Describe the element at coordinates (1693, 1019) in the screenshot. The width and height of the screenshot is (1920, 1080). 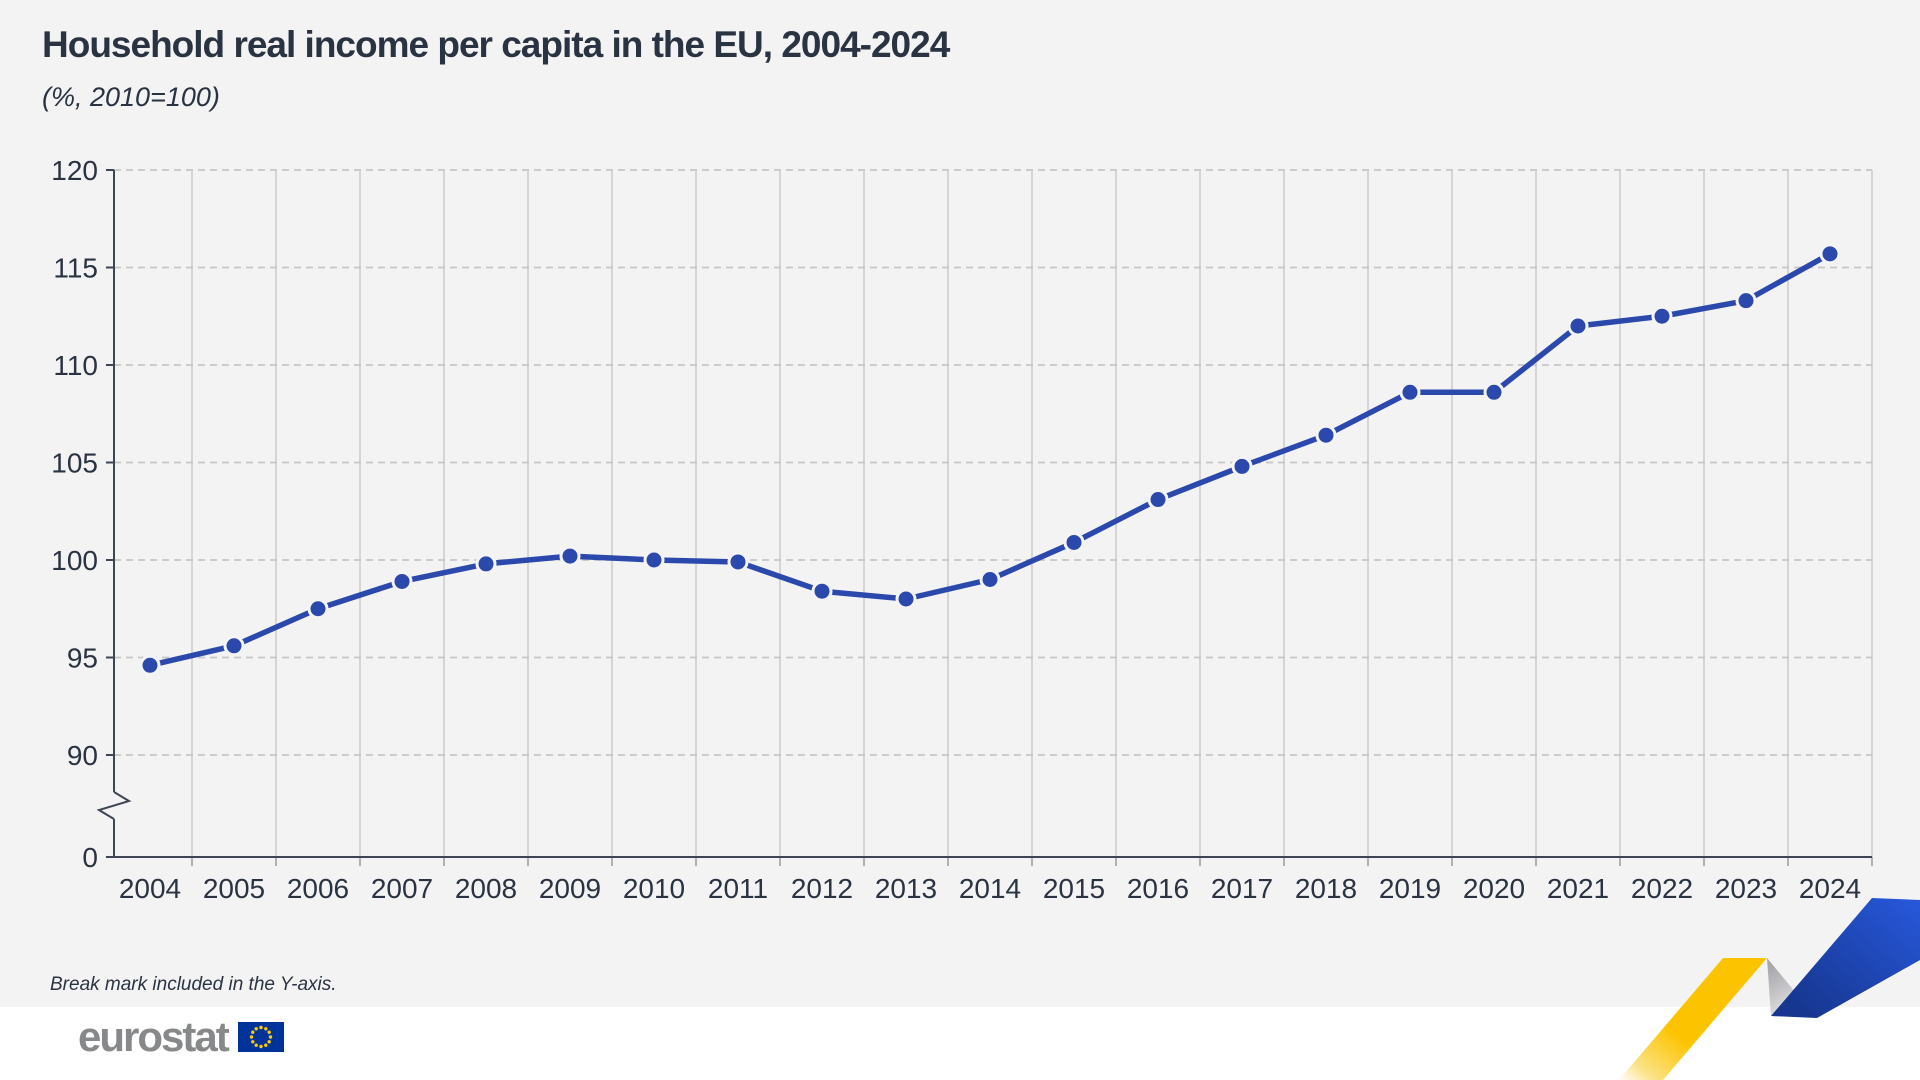
I see `ribbon-yellow-band` at that location.